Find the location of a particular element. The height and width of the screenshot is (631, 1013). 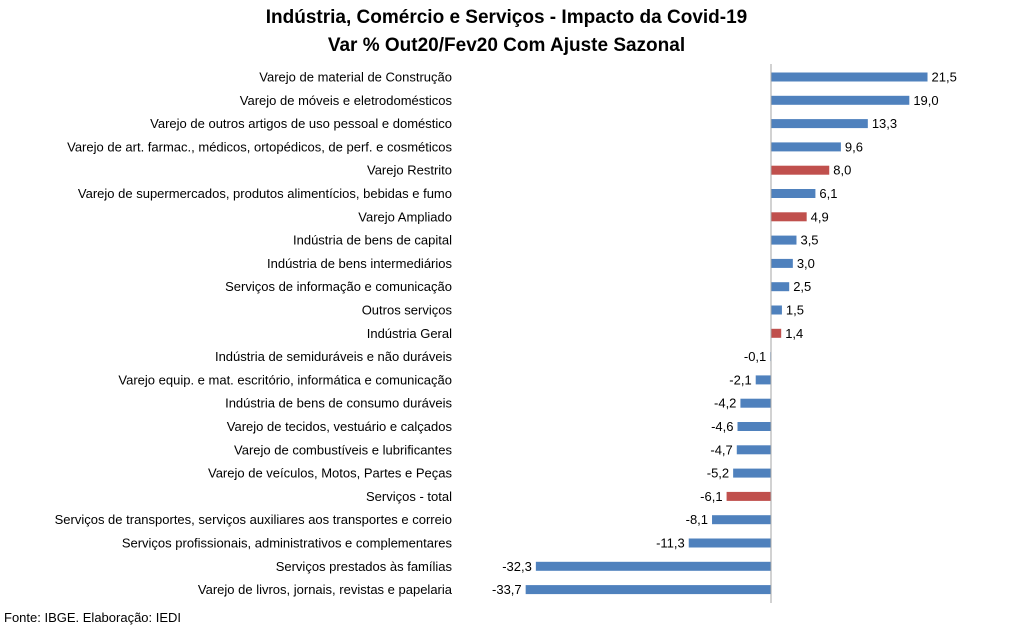

category-label: Indústria de bens de capital is located at coordinates (372, 240).